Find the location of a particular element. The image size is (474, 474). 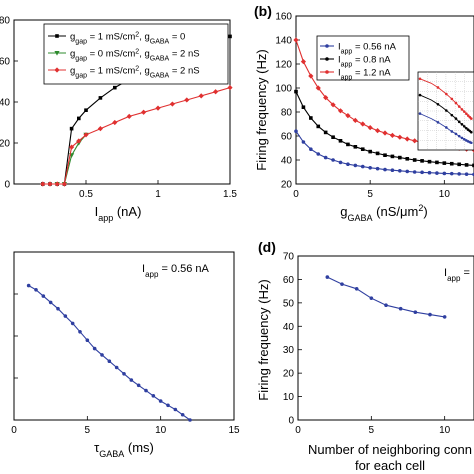

panel-b-ytick-label: 120 is located at coordinates (283, 65).